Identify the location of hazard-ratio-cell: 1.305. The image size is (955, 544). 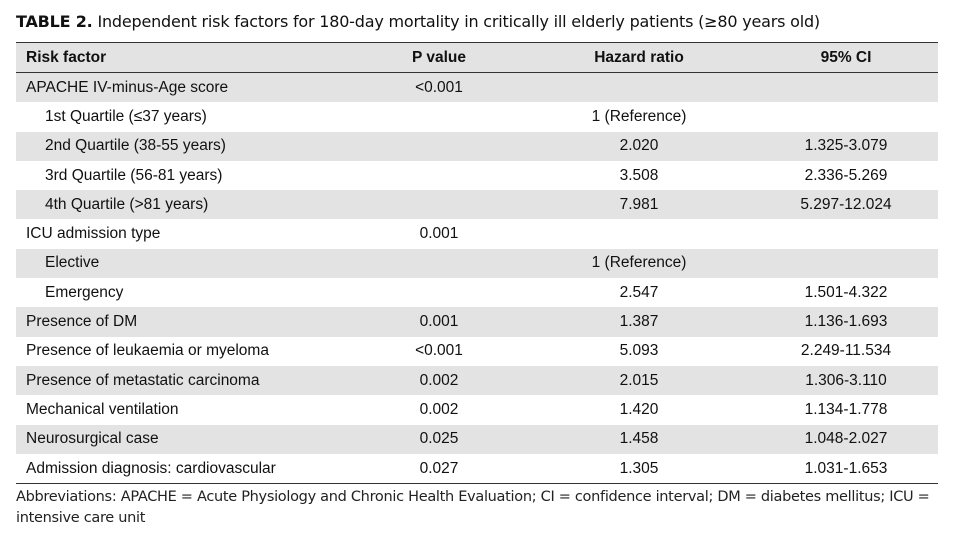
(639, 468).